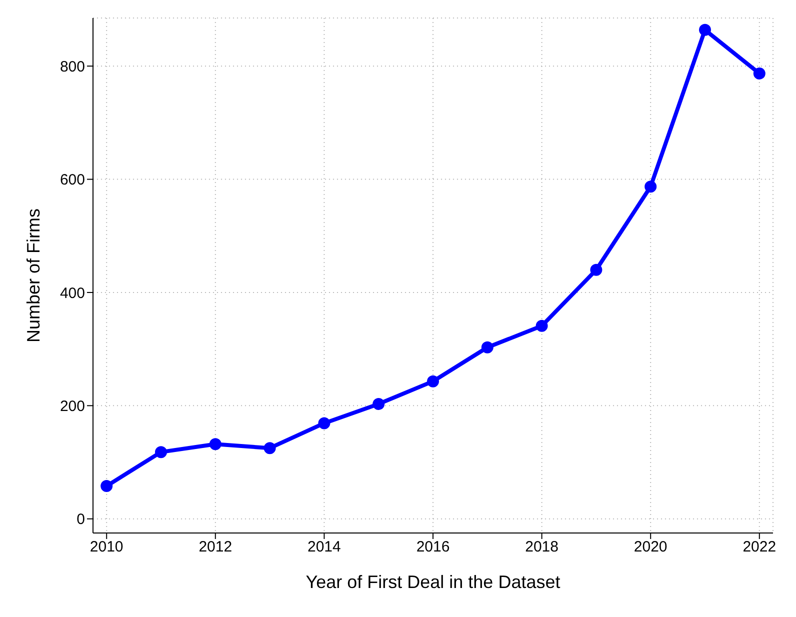  What do you see at coordinates (80, 519) in the screenshot?
I see `y-tick-label: 0` at bounding box center [80, 519].